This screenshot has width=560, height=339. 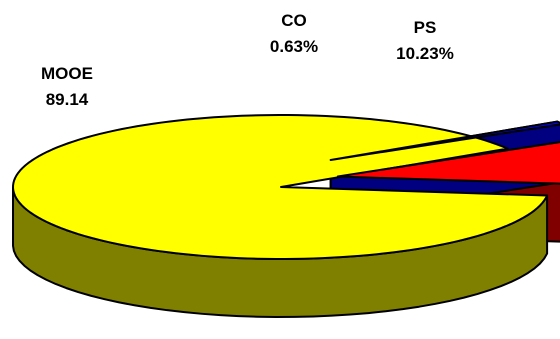 What do you see at coordinates (67, 87) in the screenshot?
I see `label-mooe: MOOE 89.14` at bounding box center [67, 87].